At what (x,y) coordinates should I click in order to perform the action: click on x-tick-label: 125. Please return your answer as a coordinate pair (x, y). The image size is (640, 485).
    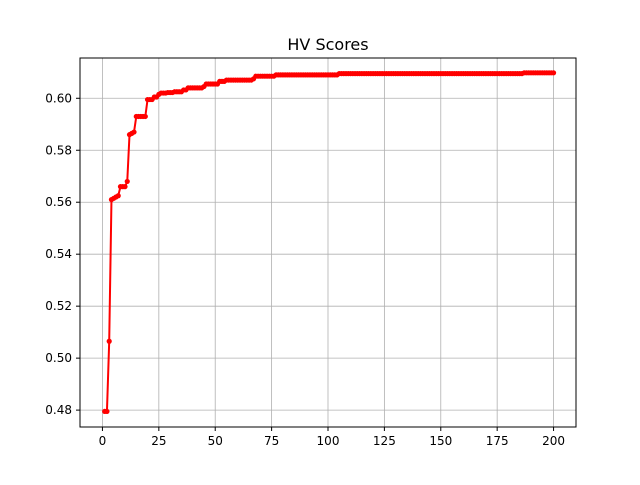
    Looking at the image, I should click on (384, 441).